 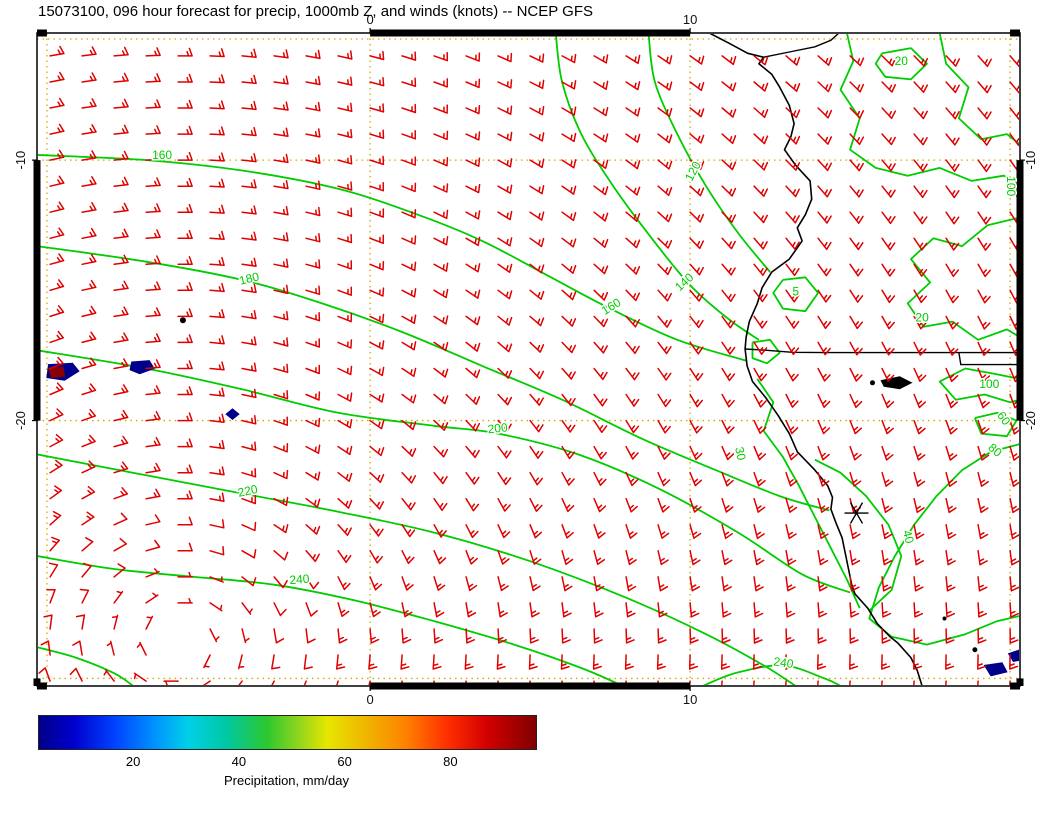 I want to click on axis-tick-label-bottom: 10, so click(x=690, y=699).